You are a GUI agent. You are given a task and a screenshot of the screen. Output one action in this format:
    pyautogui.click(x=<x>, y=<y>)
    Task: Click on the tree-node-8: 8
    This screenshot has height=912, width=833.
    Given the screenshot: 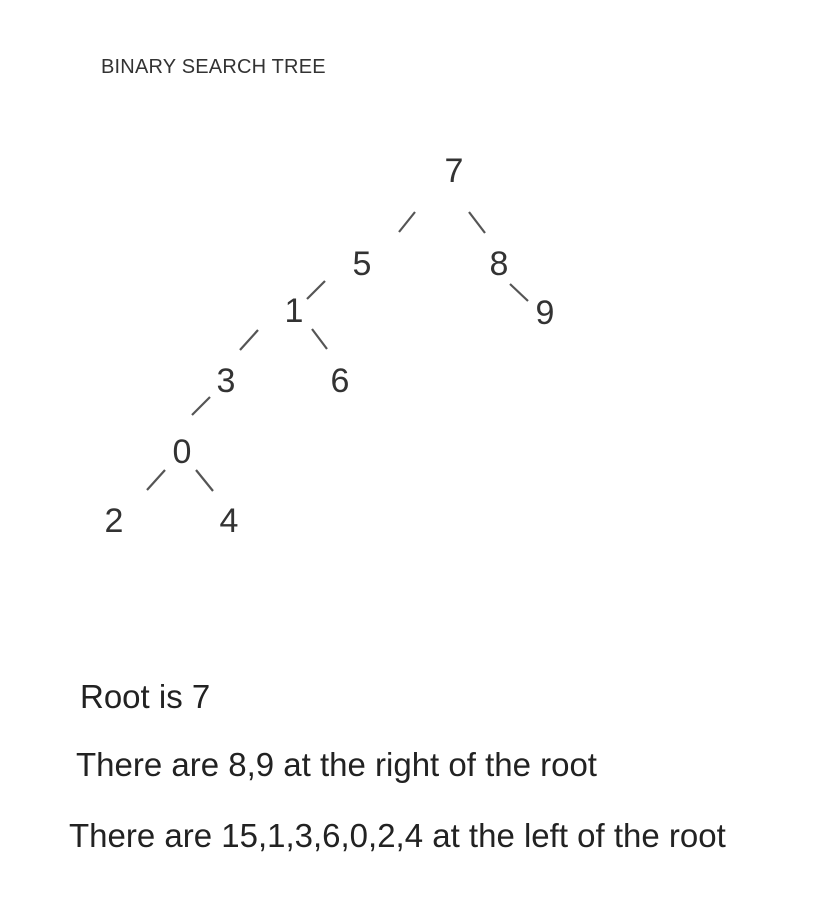 What is the action you would take?
    pyautogui.click(x=499, y=264)
    